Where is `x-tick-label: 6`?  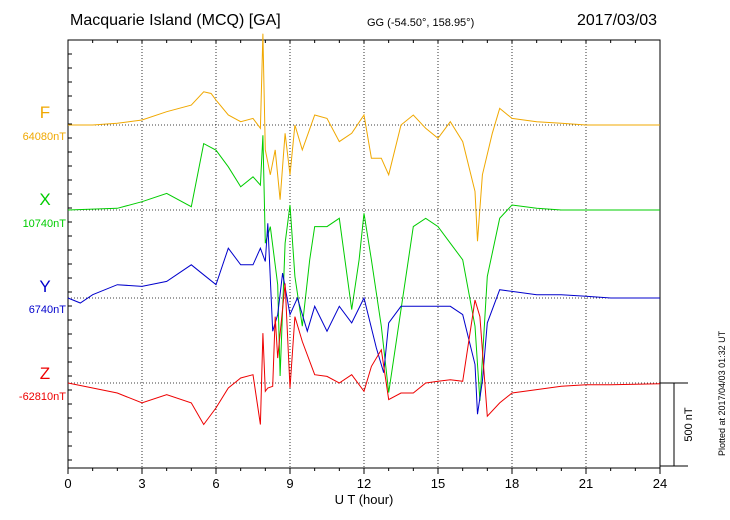
x-tick-label: 6 is located at coordinates (215, 483).